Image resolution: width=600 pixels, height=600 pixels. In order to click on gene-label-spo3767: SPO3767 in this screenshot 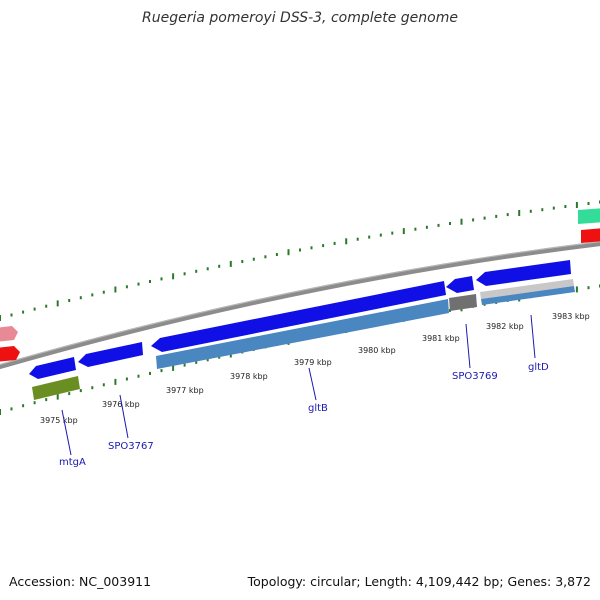, I will do `click(131, 446)`.